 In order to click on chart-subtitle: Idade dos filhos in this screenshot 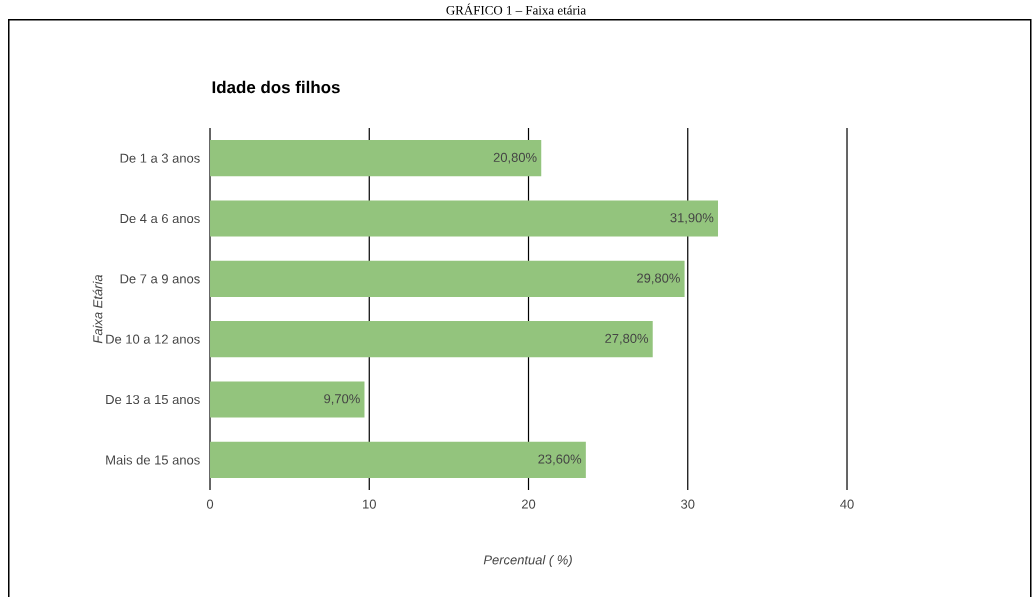, I will do `click(276, 87)`.